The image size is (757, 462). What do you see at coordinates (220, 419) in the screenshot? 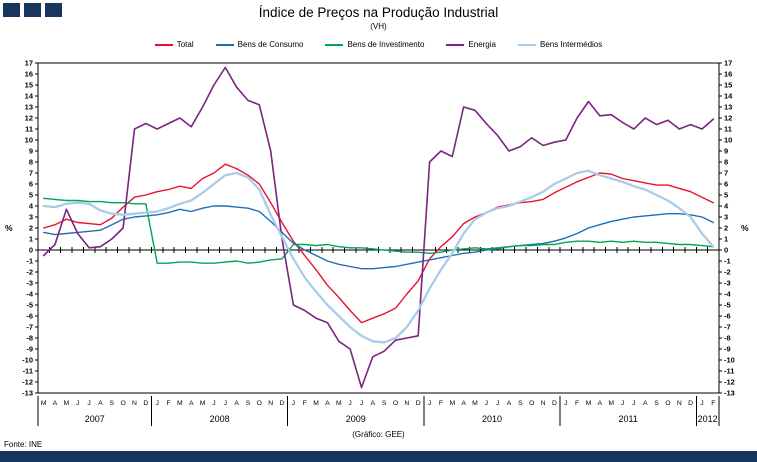
I see `svg-text: 2008` at bounding box center [220, 419].